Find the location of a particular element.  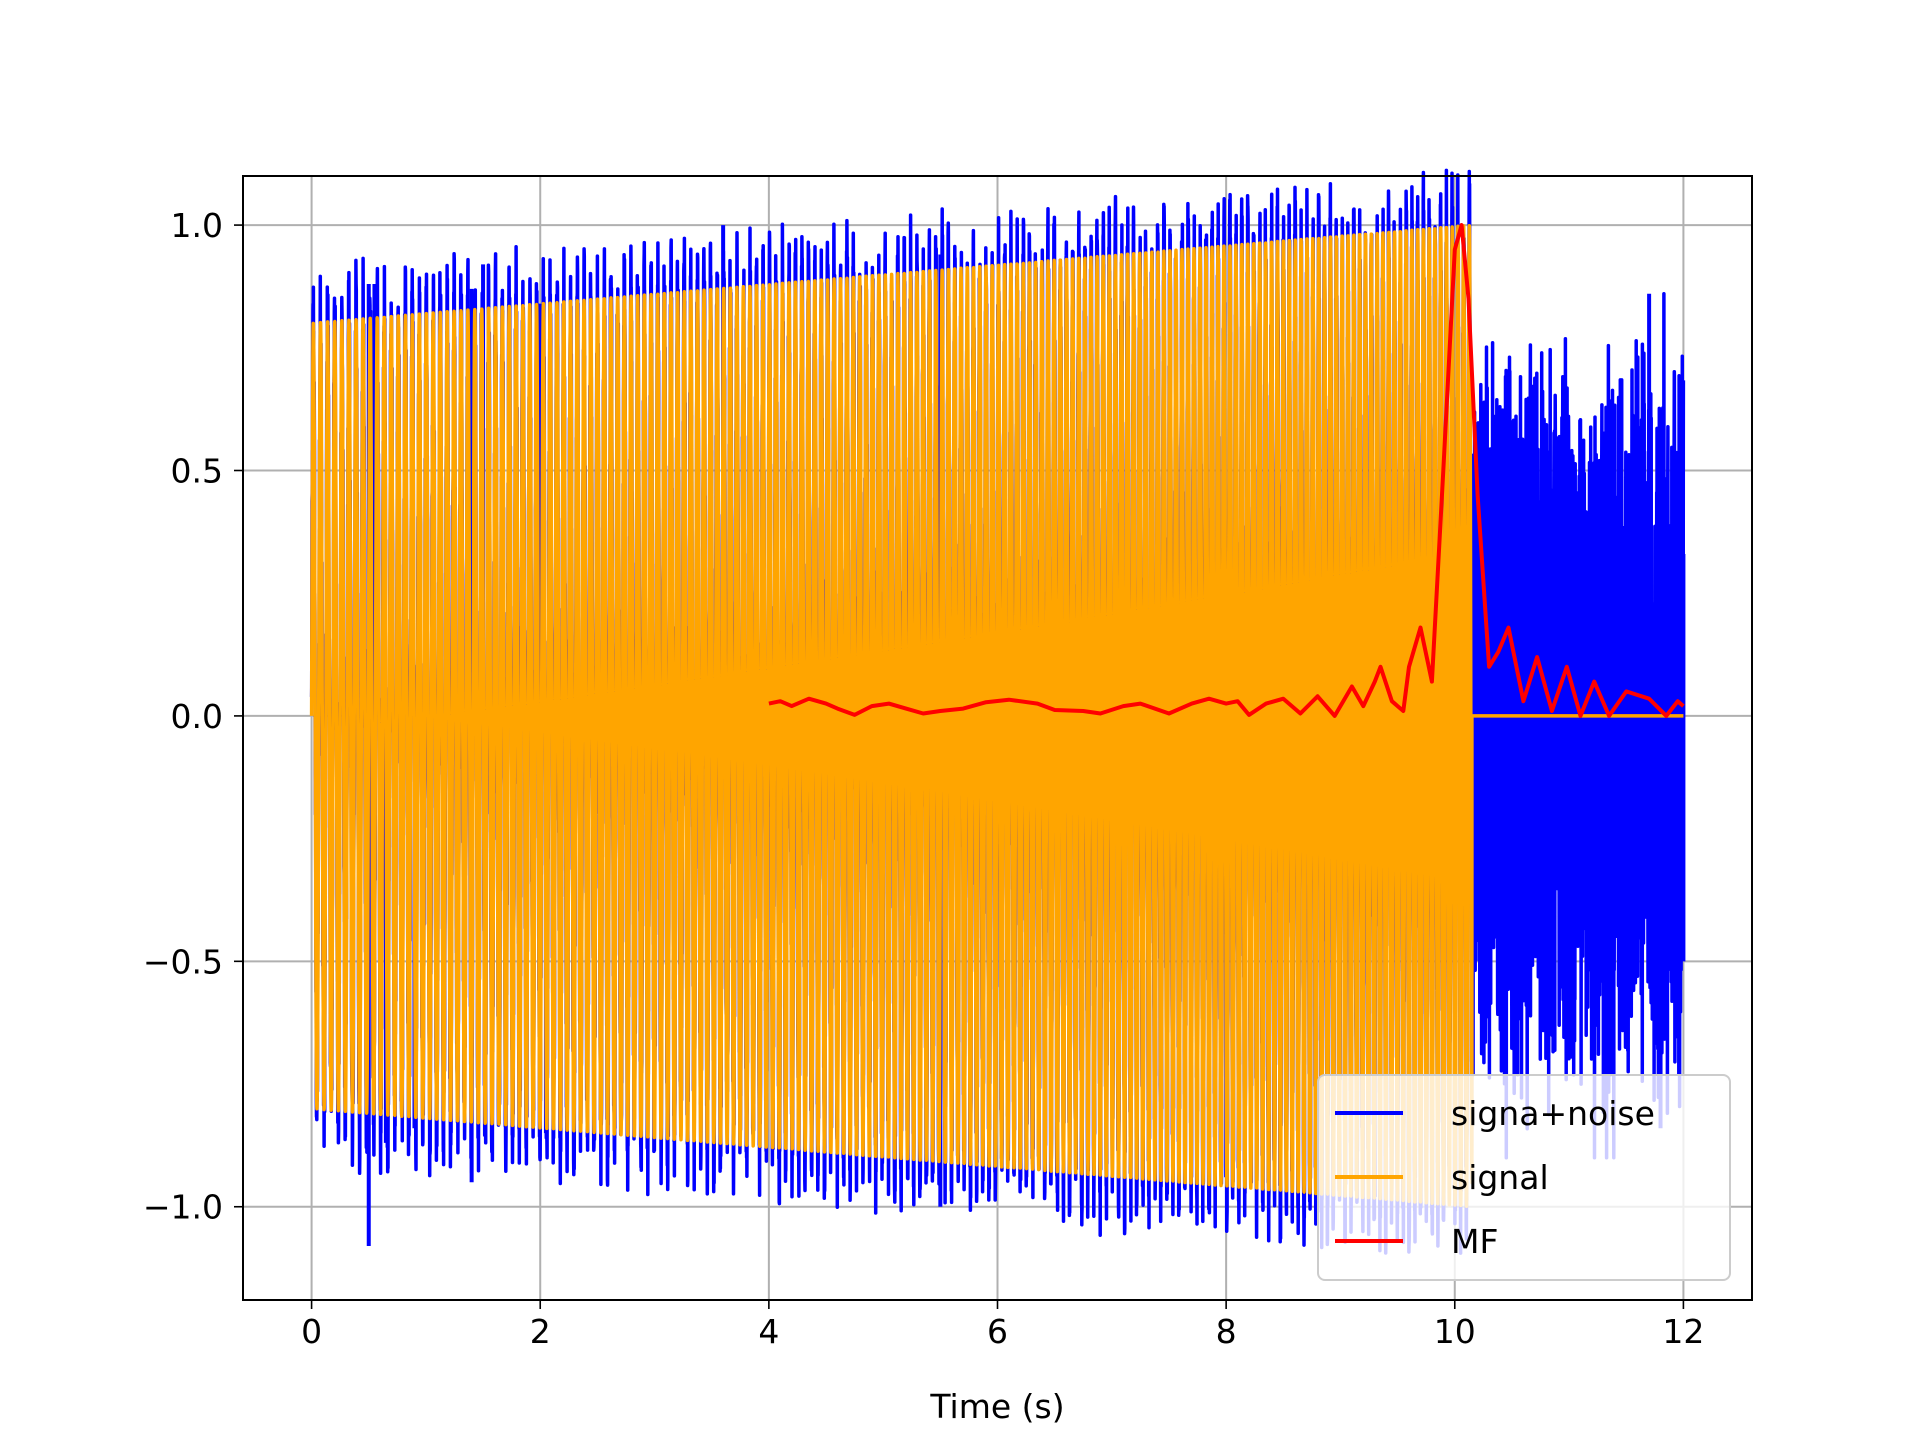

legend-box is located at coordinates (1524, 1177).